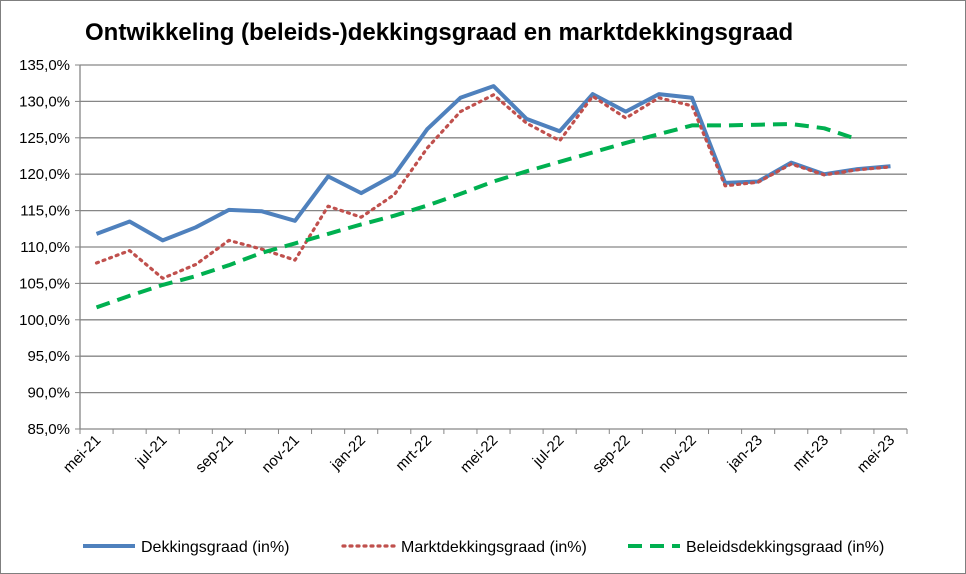 The height and width of the screenshot is (574, 966). I want to click on x-tick-label: mei-22, so click(479, 454).